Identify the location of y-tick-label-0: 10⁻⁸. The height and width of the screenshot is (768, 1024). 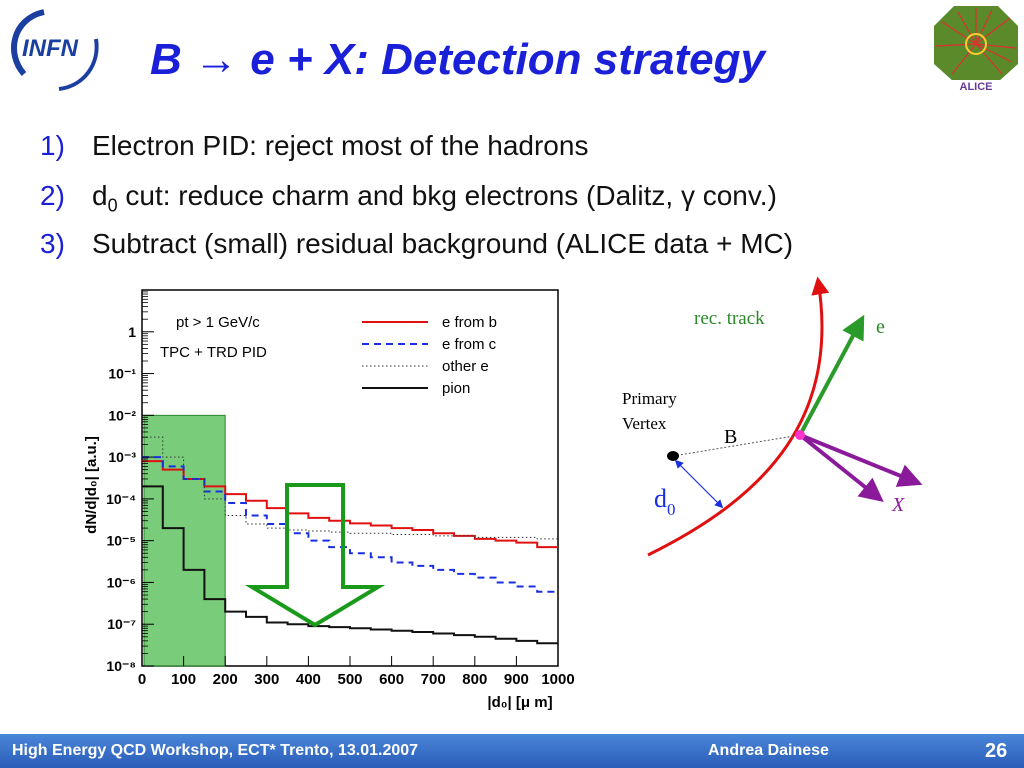
(121, 666).